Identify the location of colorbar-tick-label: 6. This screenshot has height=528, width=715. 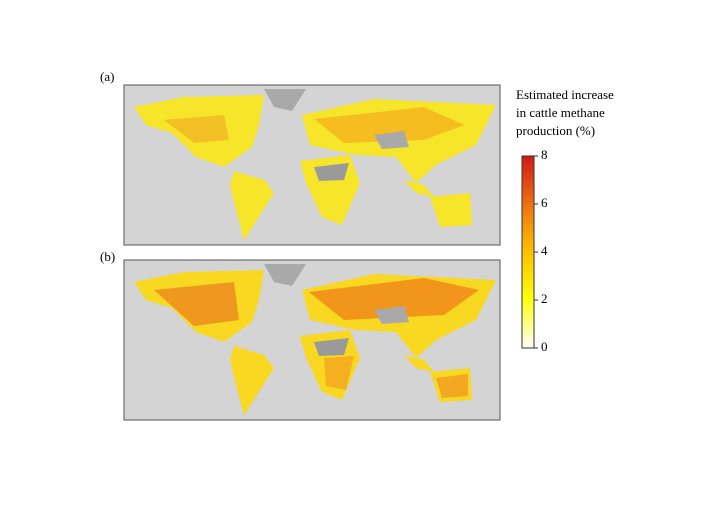
(544, 202).